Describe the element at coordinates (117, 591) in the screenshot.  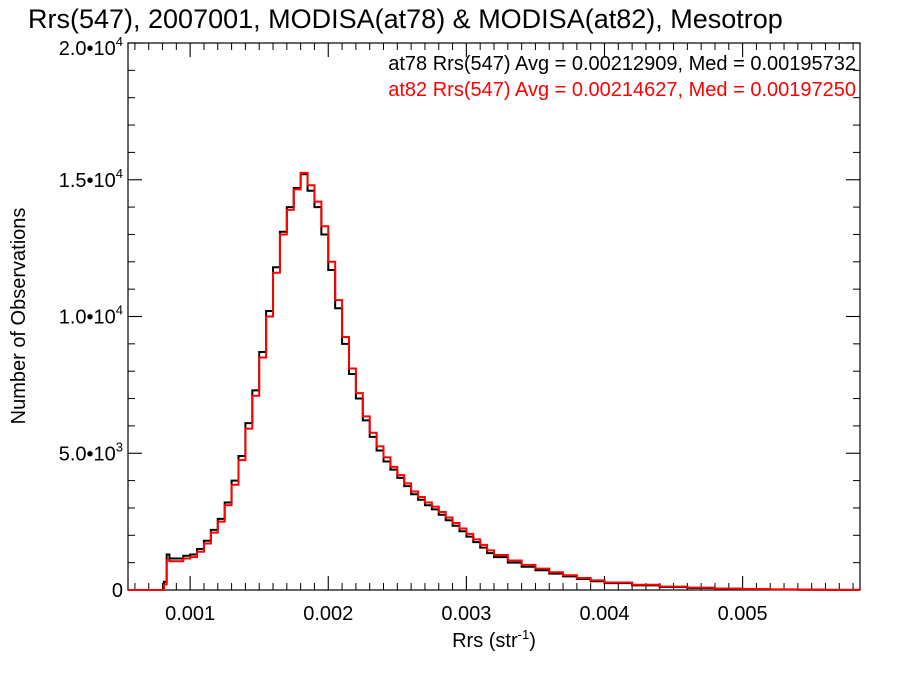
I see `y-tick-label: 0` at that location.